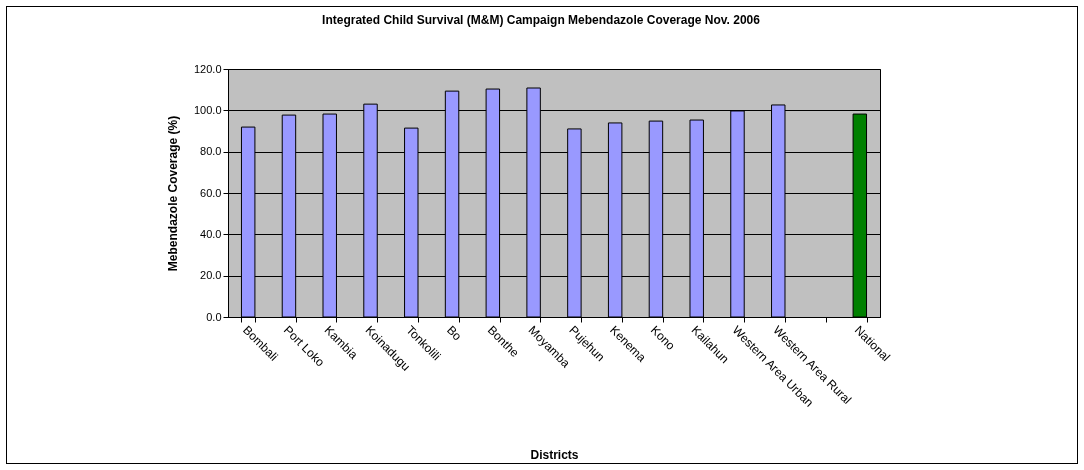 Image resolution: width=1084 pixels, height=470 pixels. I want to click on chart-title: Integrated Child Survival (M&M) Campaign Mebendazole Coverage Nov. 2006, so click(541, 20).